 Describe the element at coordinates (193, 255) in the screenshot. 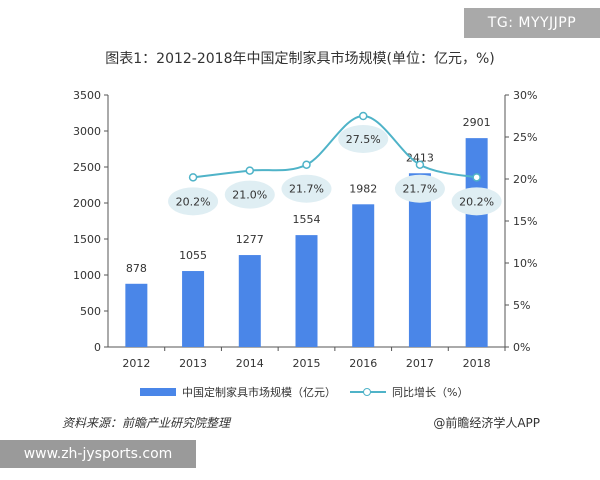

I see `bar-value-label: 1055` at that location.